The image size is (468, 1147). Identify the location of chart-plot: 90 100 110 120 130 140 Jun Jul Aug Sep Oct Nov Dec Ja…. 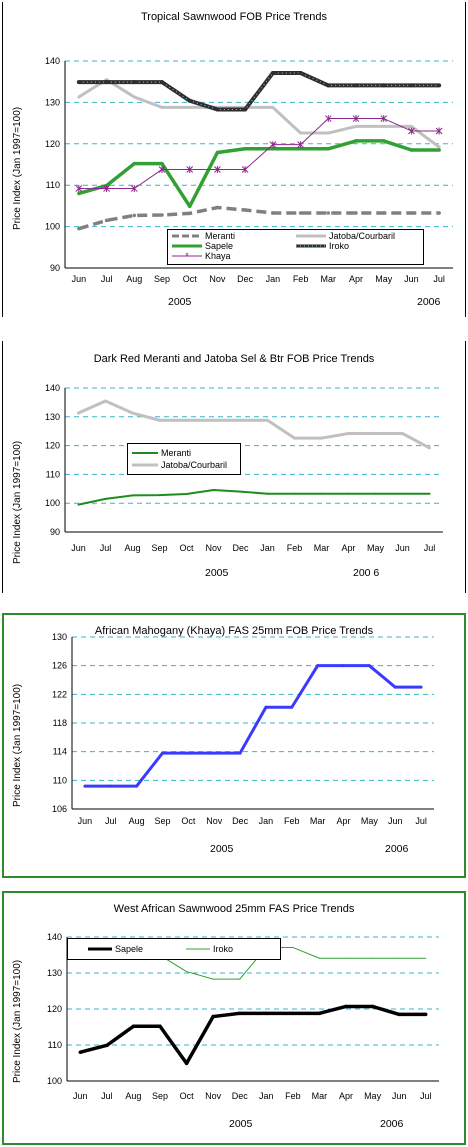
(244, 468).